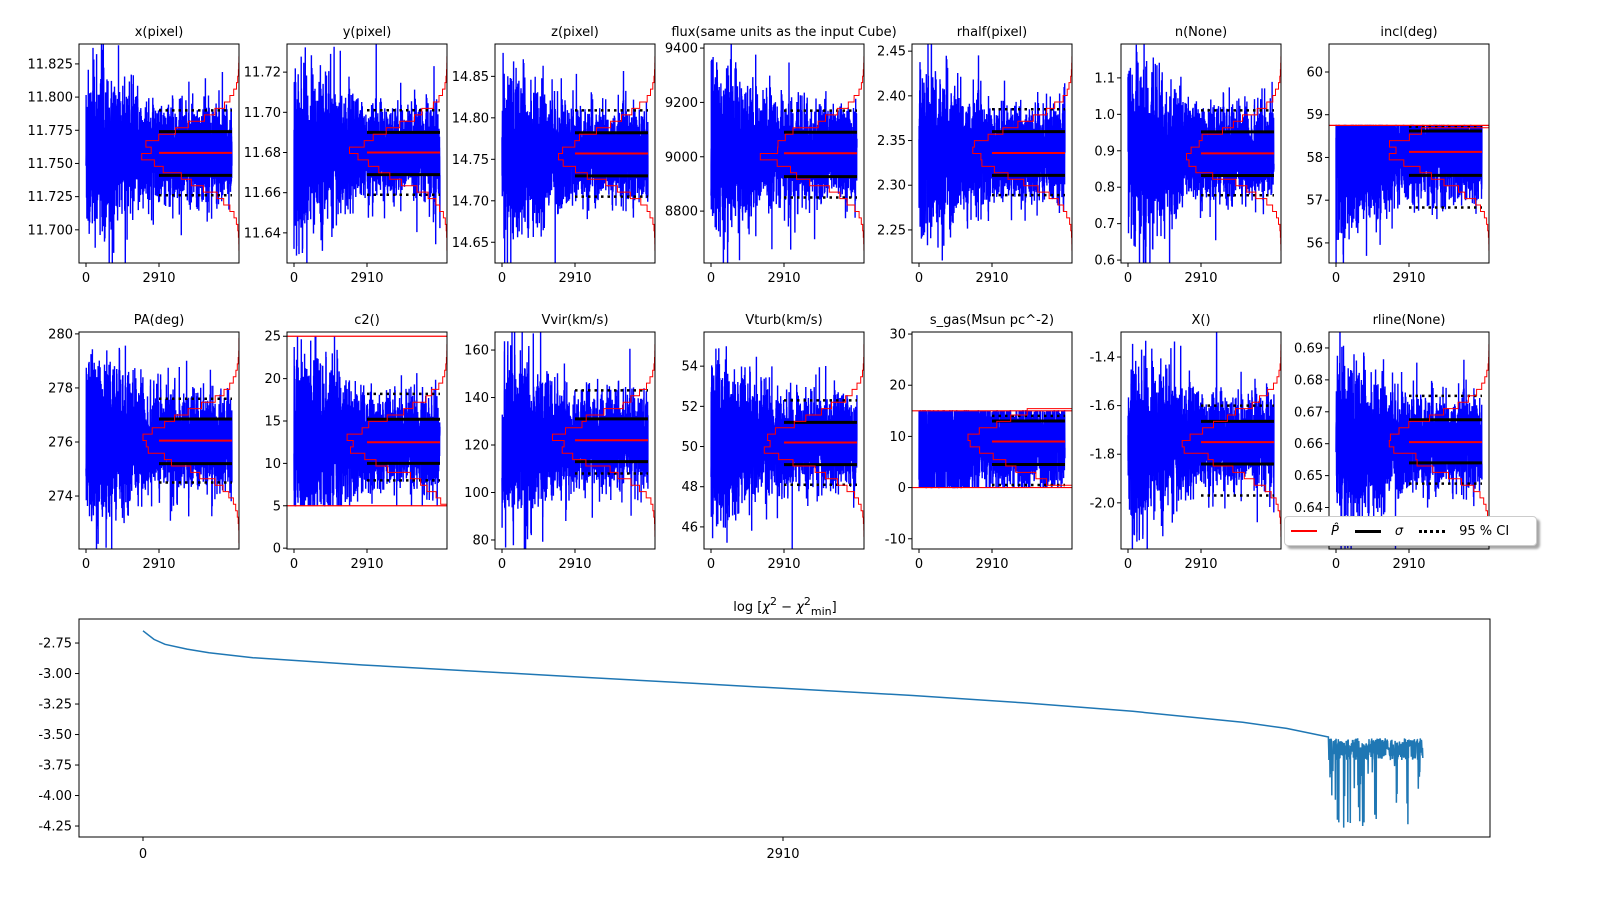  What do you see at coordinates (262, 193) in the screenshot?
I see `y-tick-label: 11.66` at bounding box center [262, 193].